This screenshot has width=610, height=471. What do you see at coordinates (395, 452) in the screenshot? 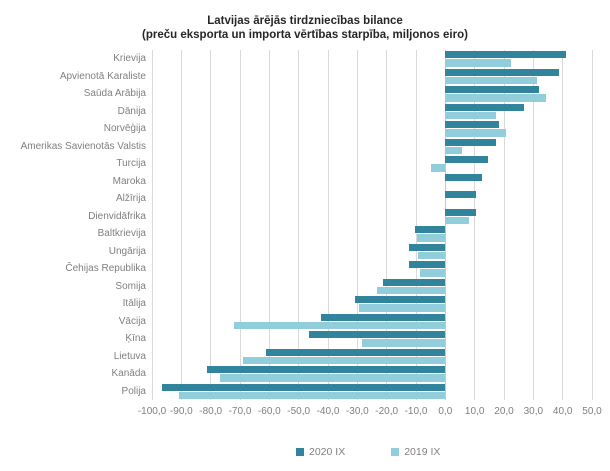
I see `legend-swatch-2019-ix` at bounding box center [395, 452].